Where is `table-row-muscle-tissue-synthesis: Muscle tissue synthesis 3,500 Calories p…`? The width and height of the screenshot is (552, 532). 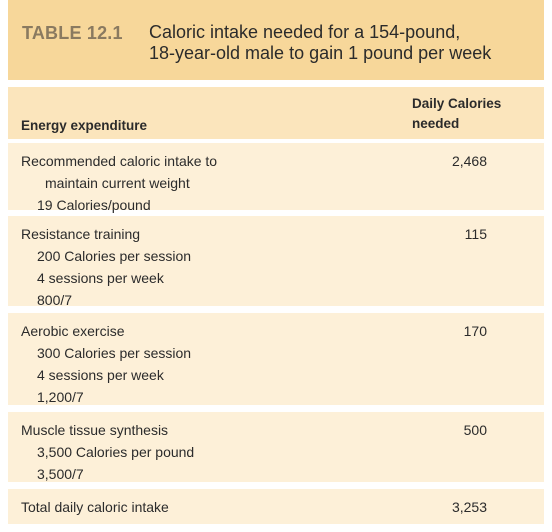
table-row-muscle-tissue-synthesis: Muscle tissue synthesis 3,500 Calories p… is located at coordinates (276, 447).